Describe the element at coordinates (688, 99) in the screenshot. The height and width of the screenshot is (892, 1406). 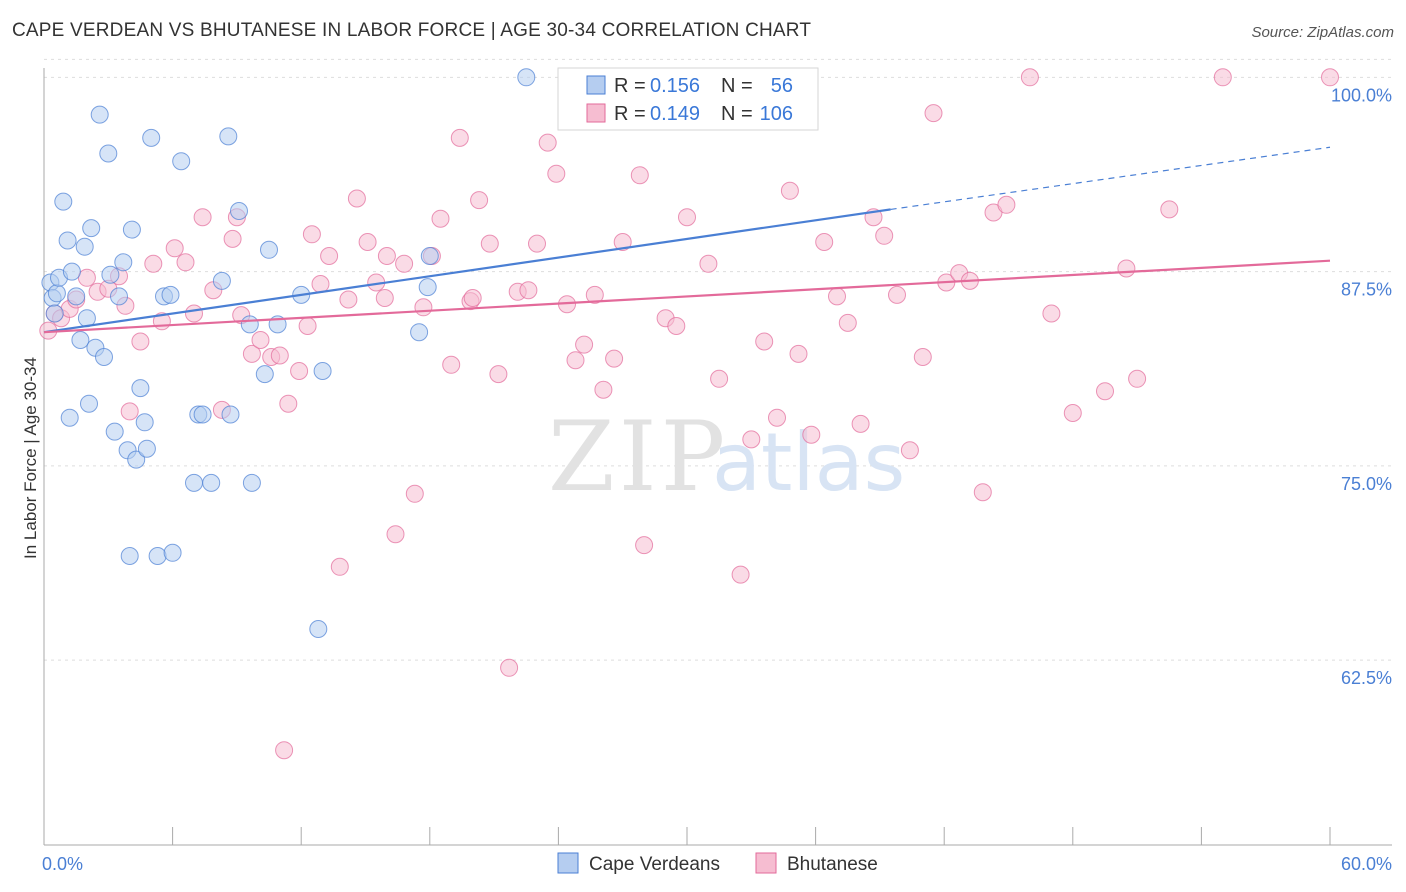
I see `legend: R = 0.156 N = 56 R = 0.149 N = 106` at that location.